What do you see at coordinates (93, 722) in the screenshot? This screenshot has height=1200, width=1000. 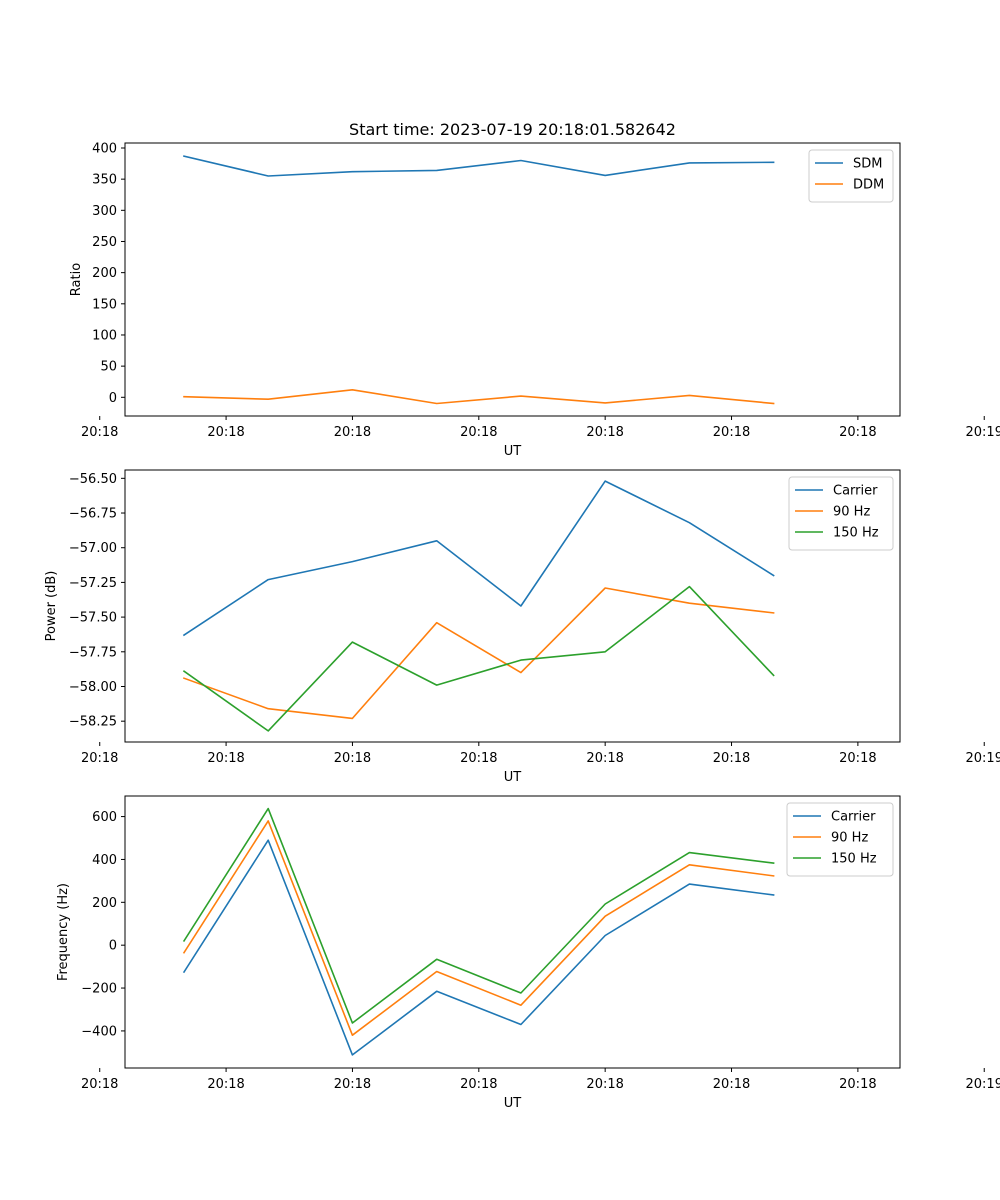 I see `y-tick-label: −58.25` at bounding box center [93, 722].